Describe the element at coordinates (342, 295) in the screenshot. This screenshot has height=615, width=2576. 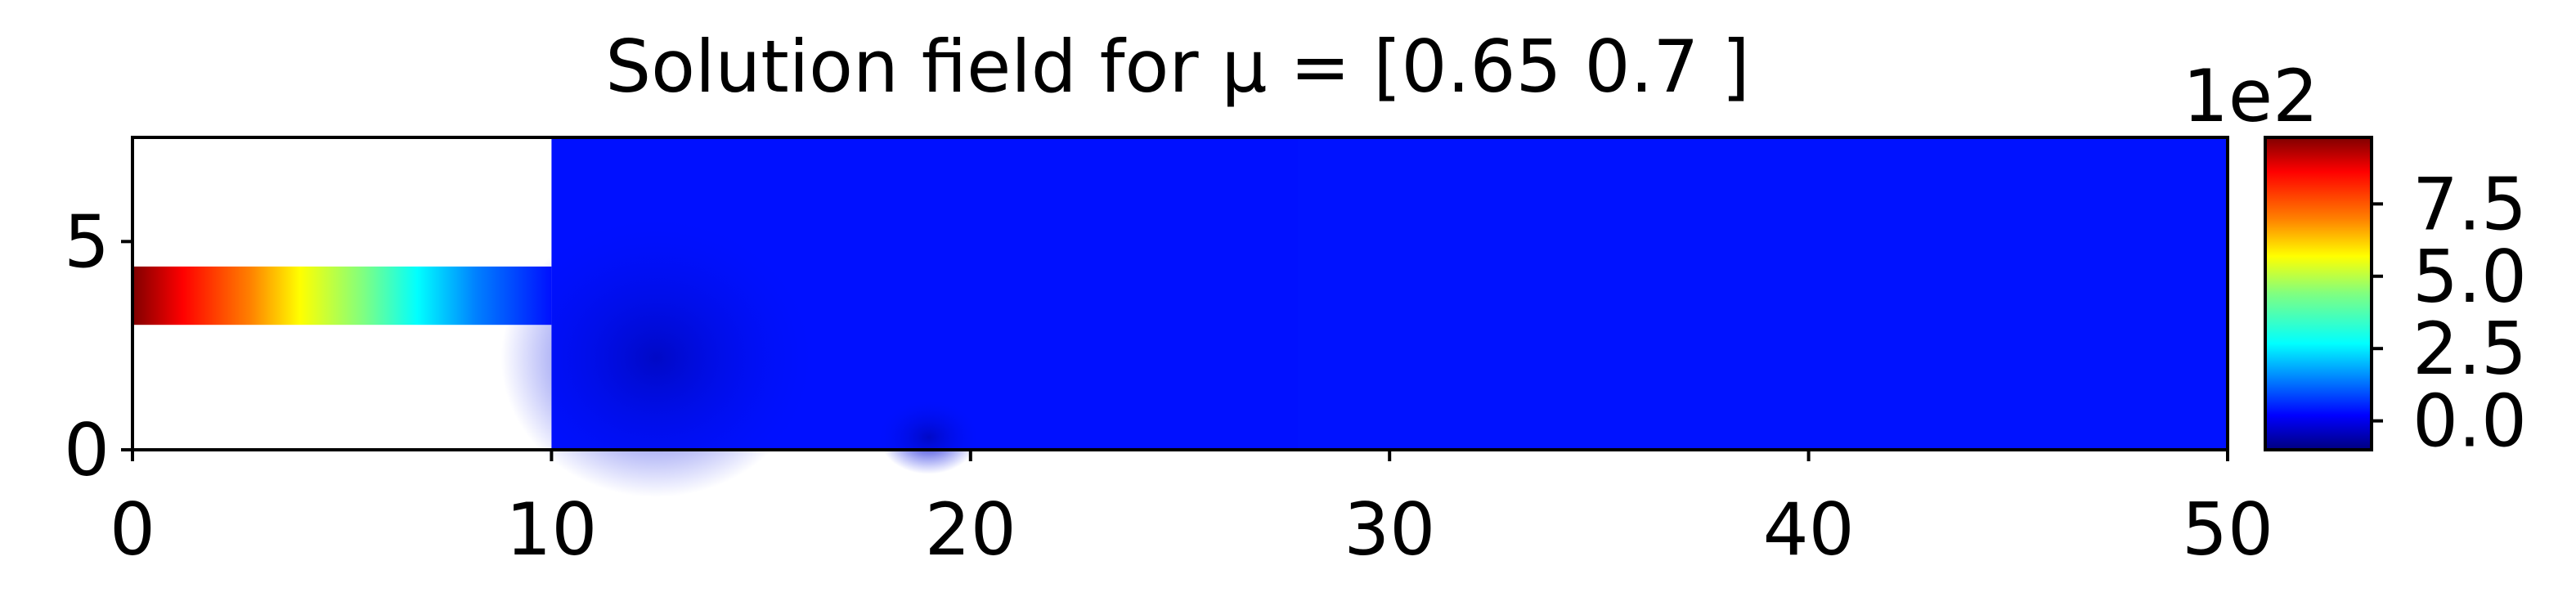
I see `inlet-channel-field` at that location.